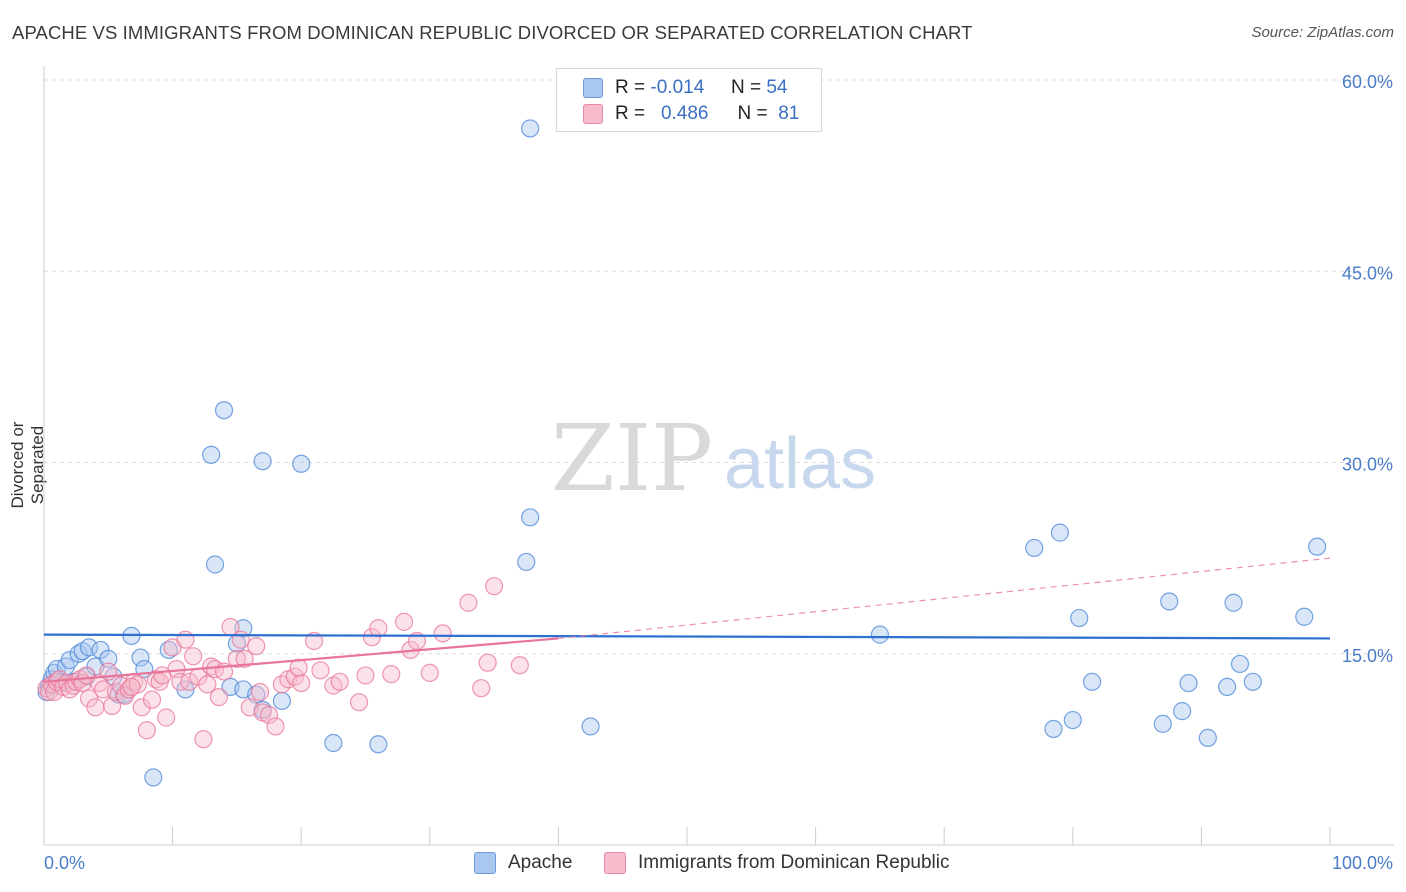 This screenshot has height=892, width=1406. I want to click on legend-r-value-dominican: 0.486, so click(684, 113).